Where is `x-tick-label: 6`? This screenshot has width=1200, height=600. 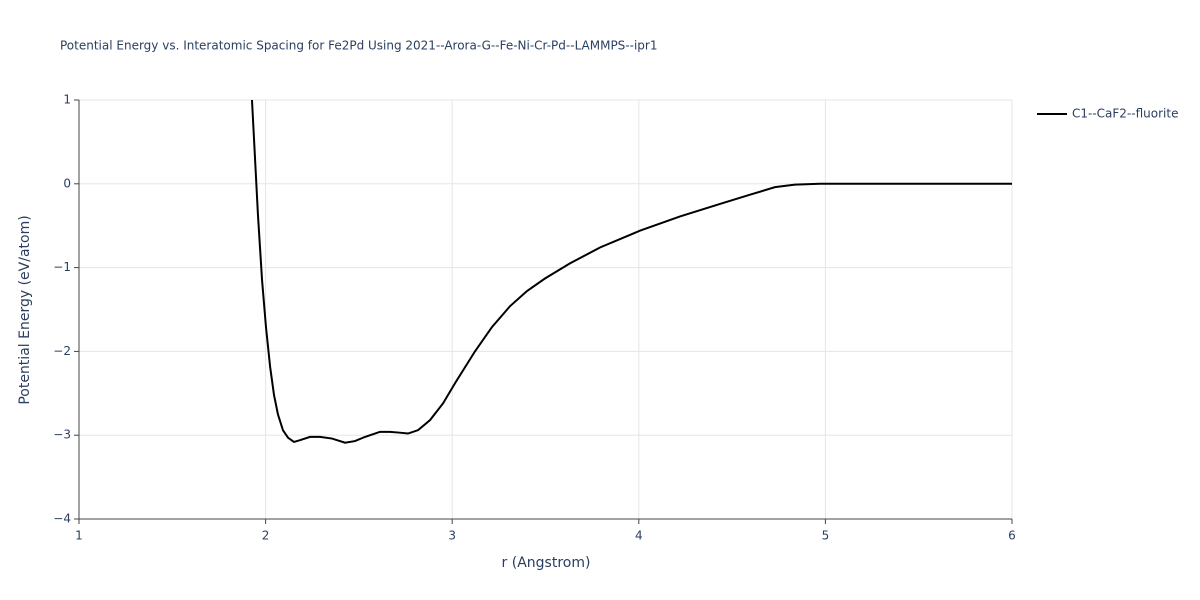 x-tick-label: 6 is located at coordinates (1012, 536).